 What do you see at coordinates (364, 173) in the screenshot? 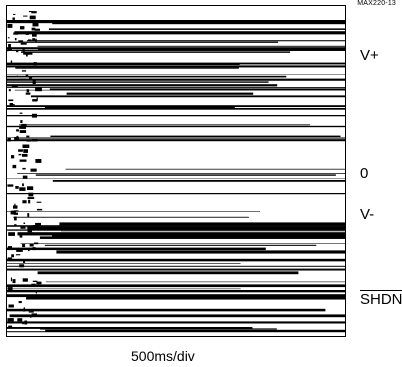
I see `trace-label-zero: 0` at bounding box center [364, 173].